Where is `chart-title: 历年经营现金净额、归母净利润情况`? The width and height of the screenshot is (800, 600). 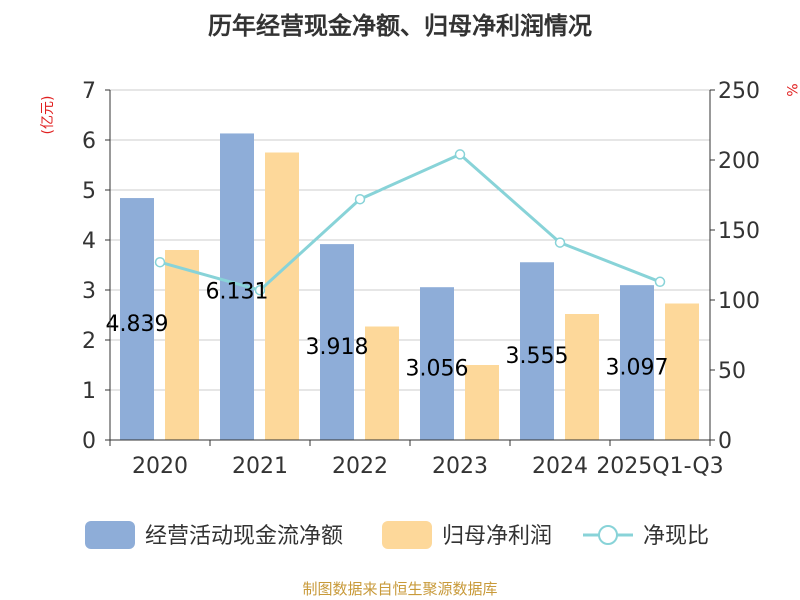 chart-title: 历年经营现金净额、归母净利润情况 is located at coordinates (400, 26).